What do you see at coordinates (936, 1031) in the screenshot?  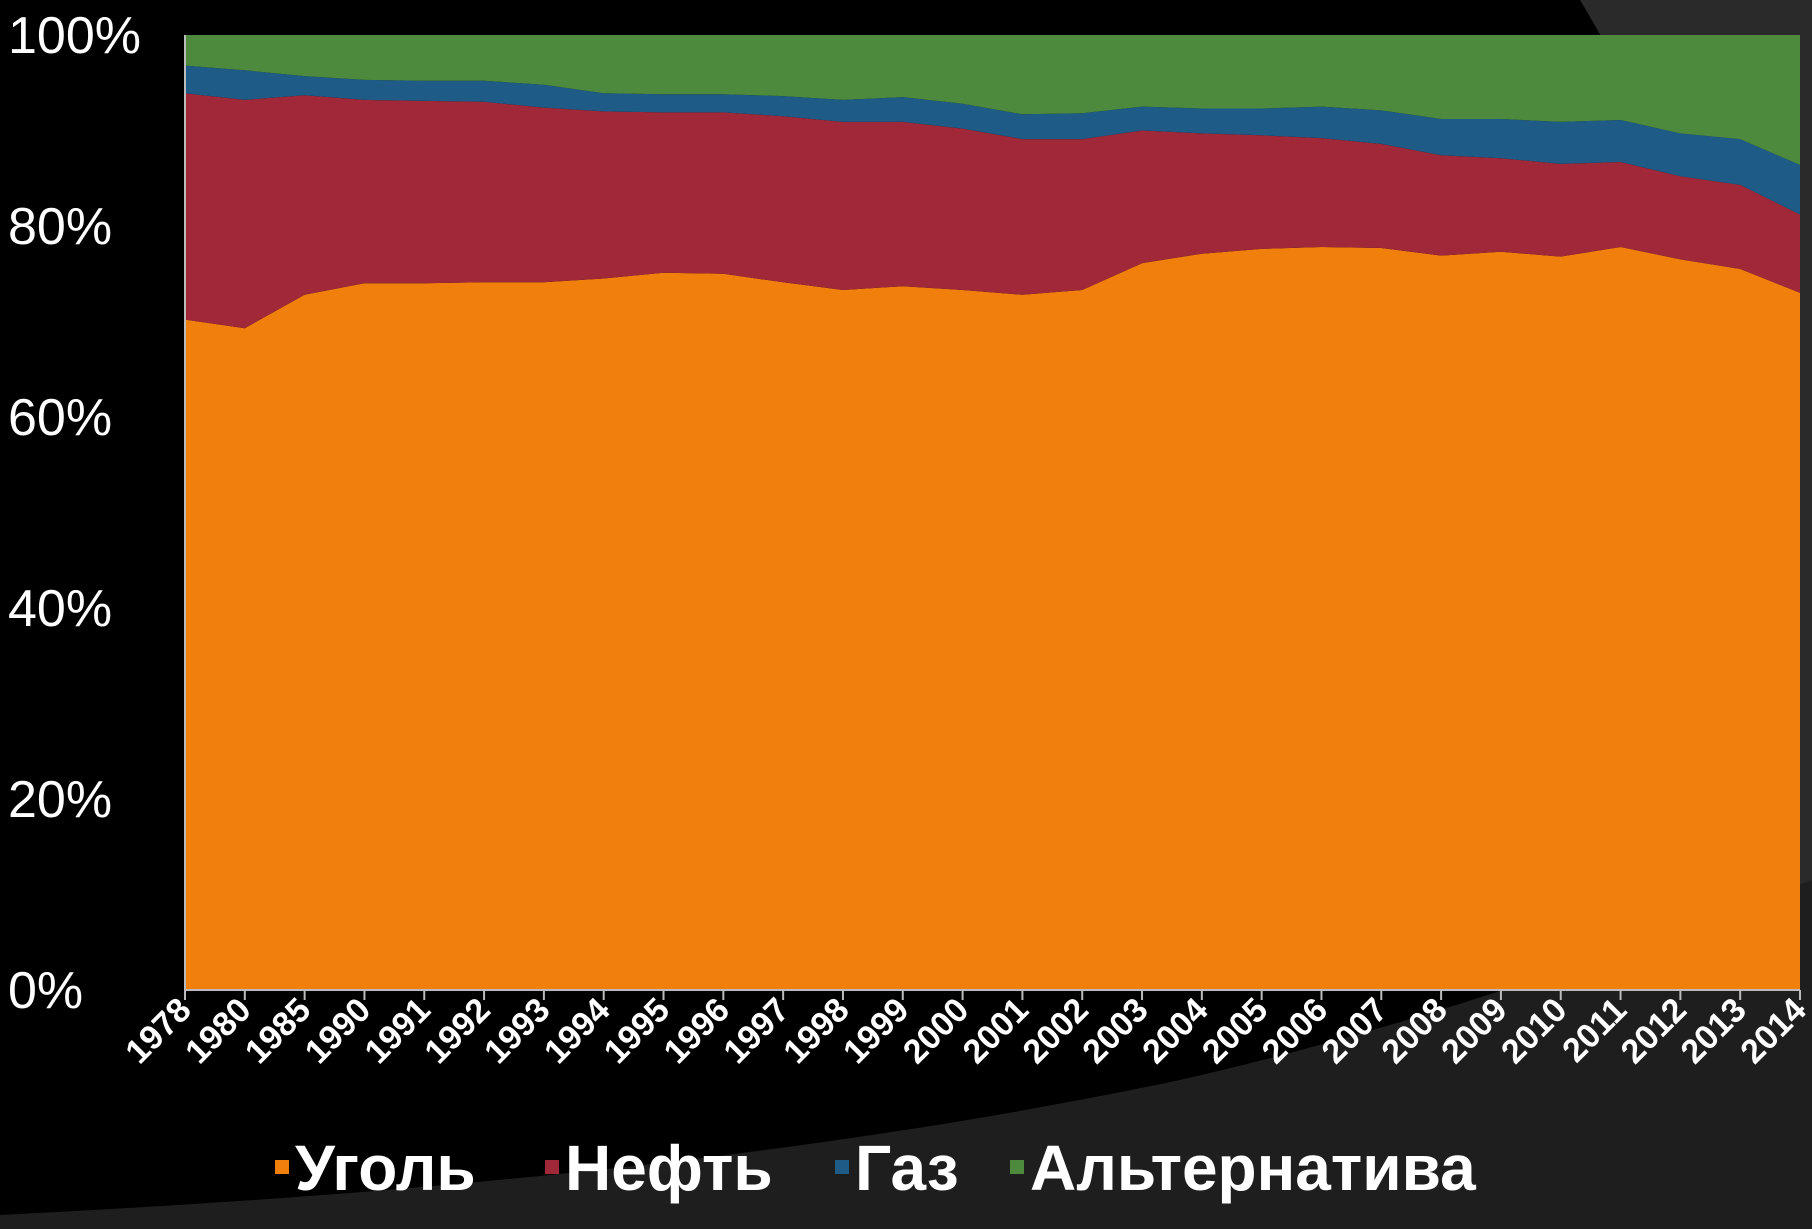 I see `x-tick-label-2000: 2000` at bounding box center [936, 1031].